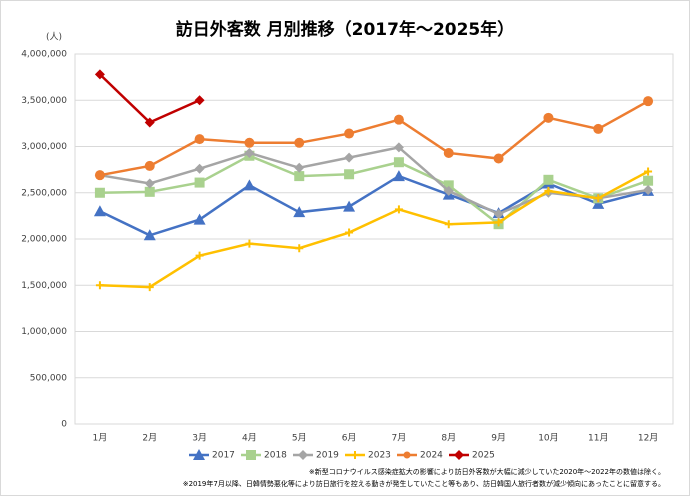  What do you see at coordinates (431, 456) in the screenshot?
I see `legend-label: 2024` at bounding box center [431, 456].